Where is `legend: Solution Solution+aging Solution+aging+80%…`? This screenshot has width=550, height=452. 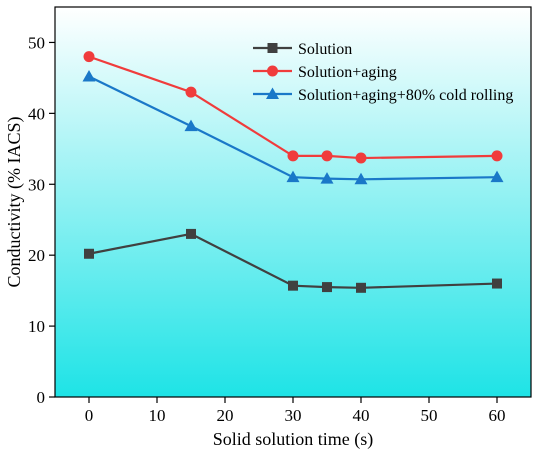 legend: Solution Solution+aging Solution+aging+80%… is located at coordinates (383, 72).